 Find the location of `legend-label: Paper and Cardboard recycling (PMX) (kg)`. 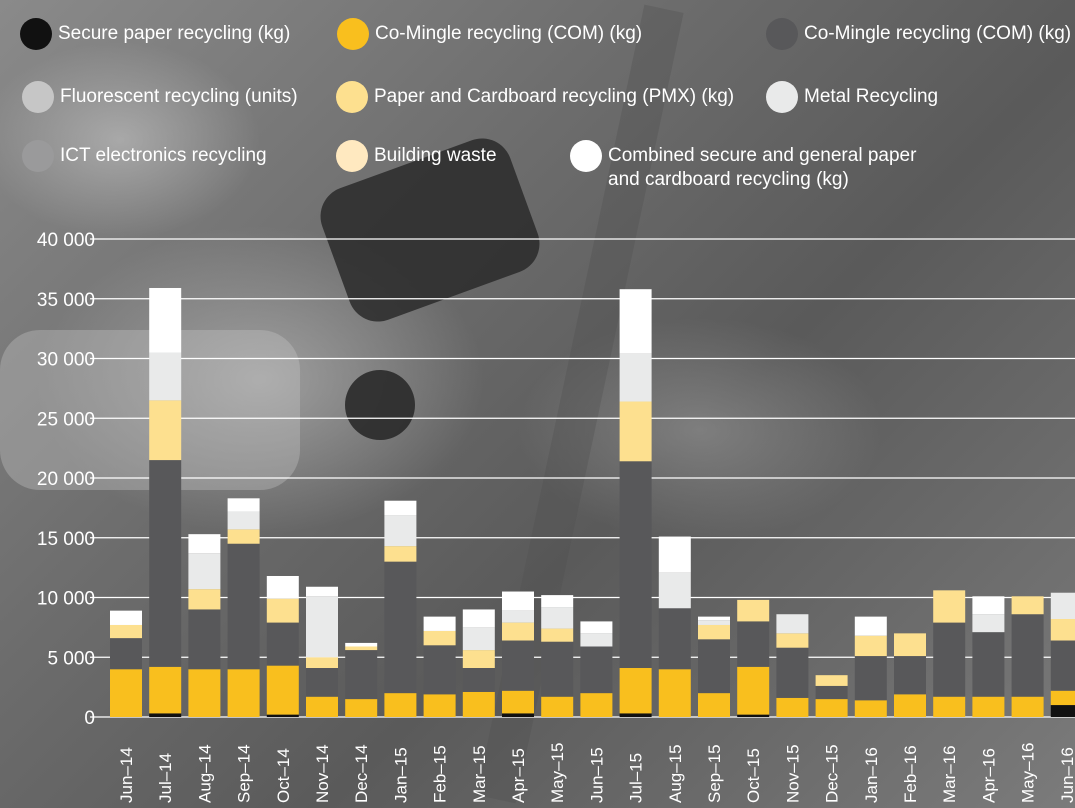

legend-label: Paper and Cardboard recycling (PMX) (kg) is located at coordinates (554, 96).